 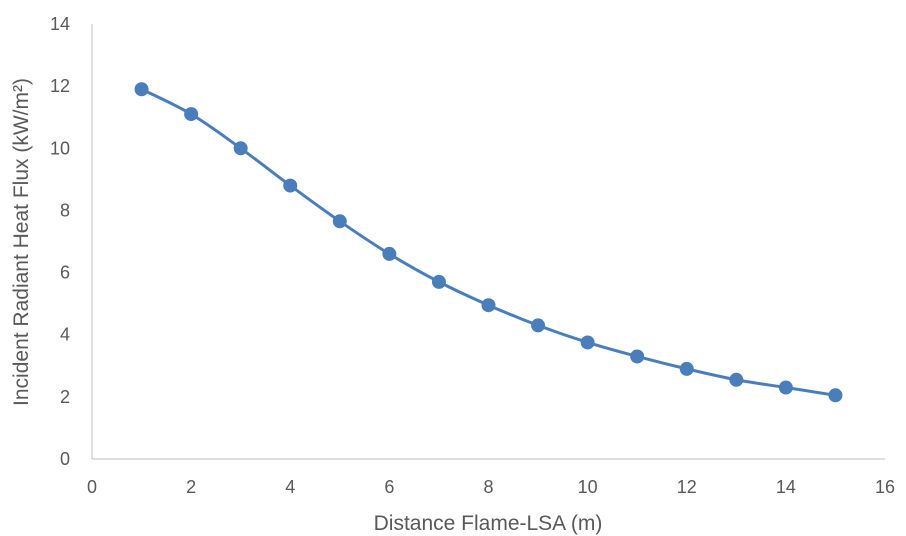 I want to click on x-tick-label: 0, so click(x=92, y=487).